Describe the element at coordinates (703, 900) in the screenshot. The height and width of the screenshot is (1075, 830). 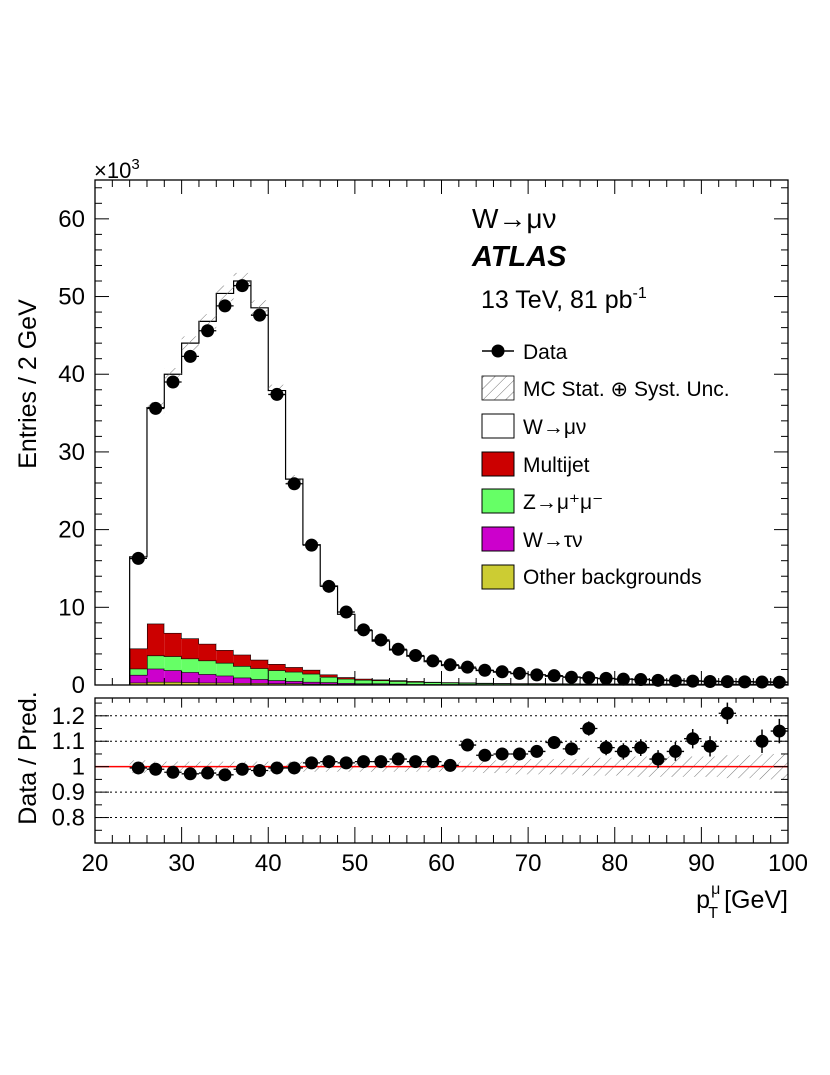
I see `x-axis-title-p: p` at that location.